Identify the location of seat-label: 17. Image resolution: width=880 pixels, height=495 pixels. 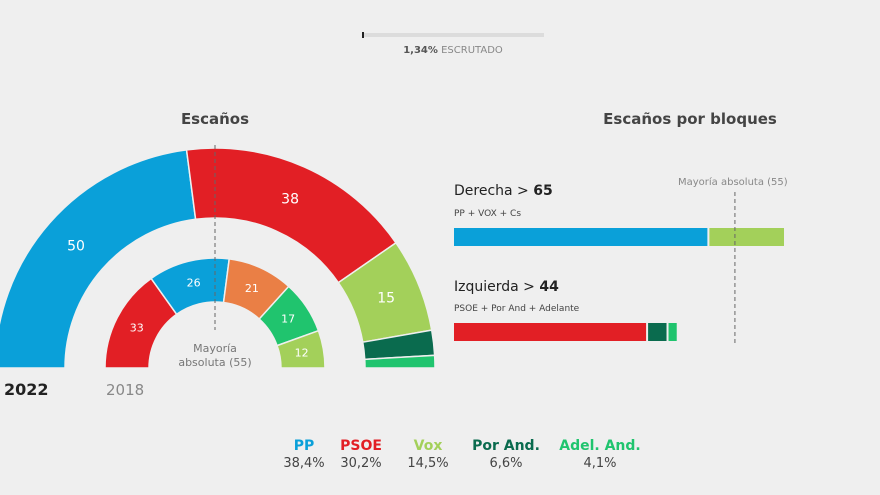
(288, 319).